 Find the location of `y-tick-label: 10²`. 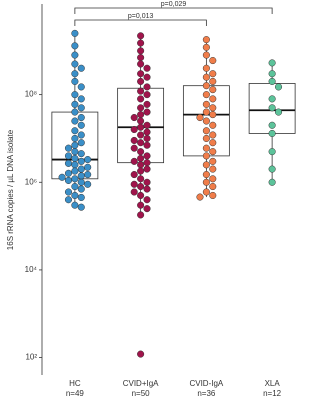

y-tick-label: 10² is located at coordinates (31, 357).